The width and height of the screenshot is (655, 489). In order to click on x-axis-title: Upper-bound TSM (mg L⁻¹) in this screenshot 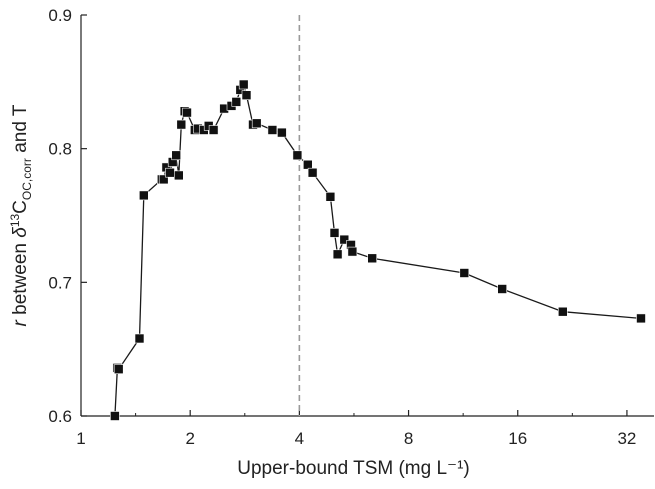, I will do `click(353, 468)`.